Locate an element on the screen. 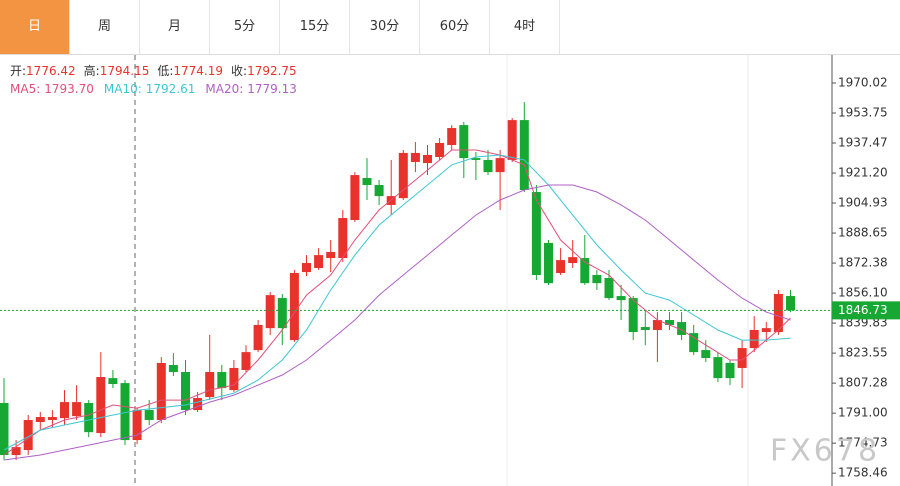 Image resolution: width=900 pixels, height=486 pixels. period-tab: 月 is located at coordinates (175, 27).